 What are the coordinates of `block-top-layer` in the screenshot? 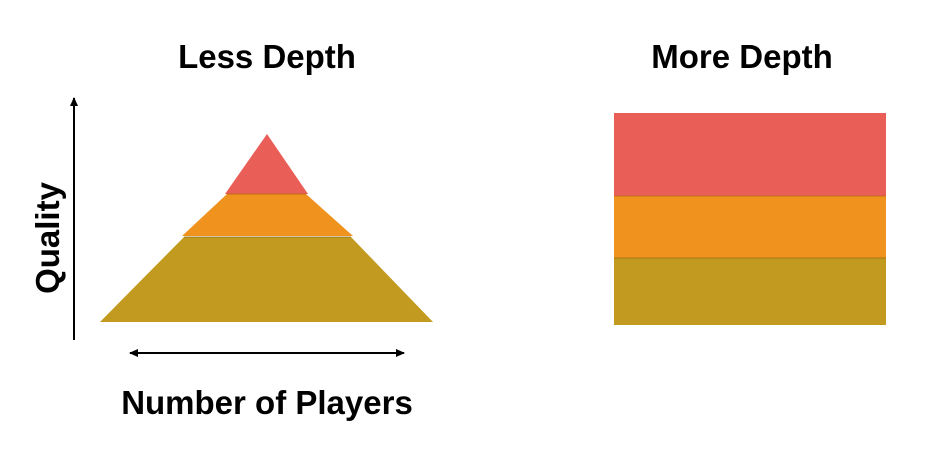 It's located at (750, 154).